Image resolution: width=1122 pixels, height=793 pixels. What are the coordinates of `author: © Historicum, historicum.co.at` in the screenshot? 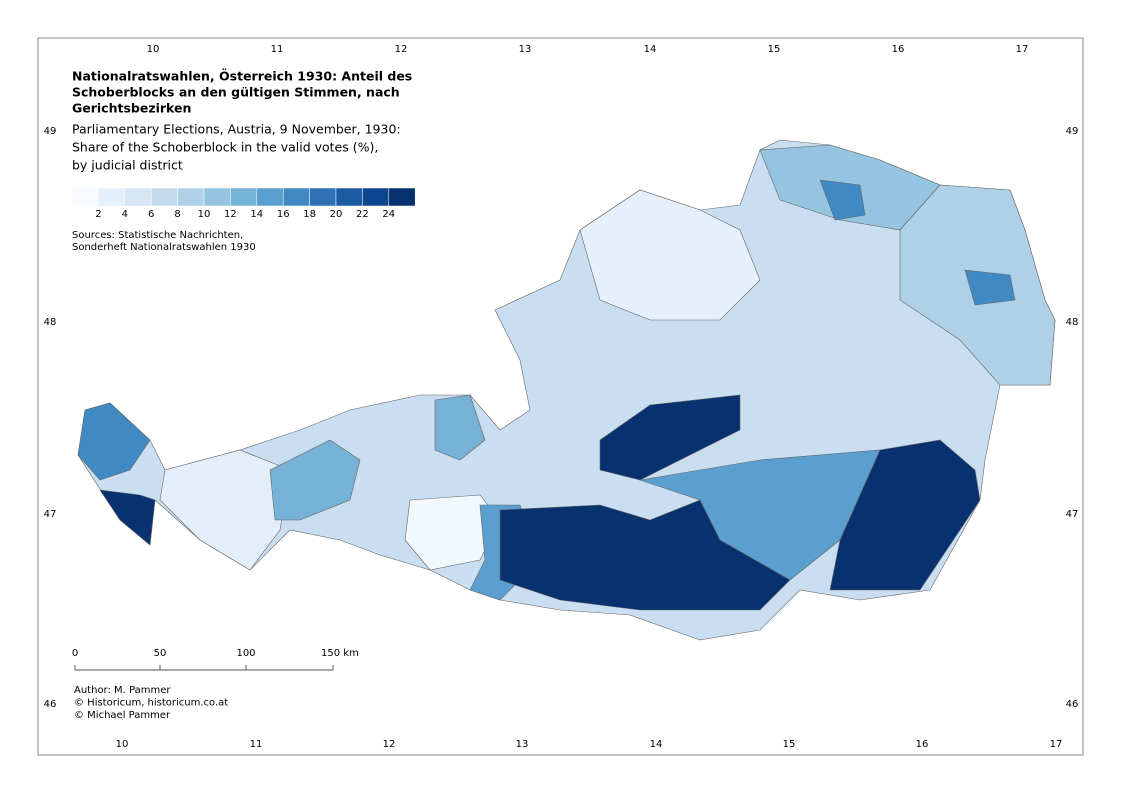 It's located at (151, 703).